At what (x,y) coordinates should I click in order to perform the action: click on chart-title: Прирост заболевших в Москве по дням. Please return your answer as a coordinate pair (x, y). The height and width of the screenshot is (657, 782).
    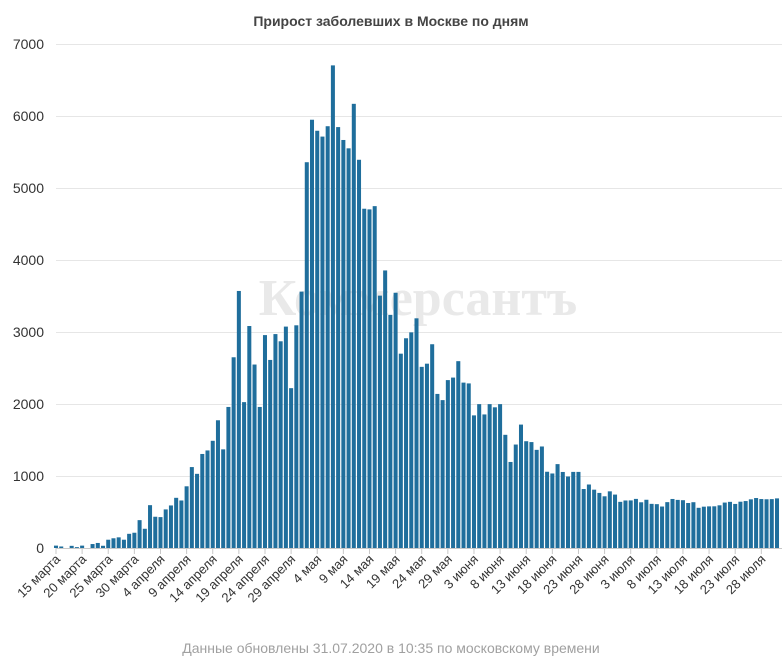
    Looking at the image, I should click on (390, 21).